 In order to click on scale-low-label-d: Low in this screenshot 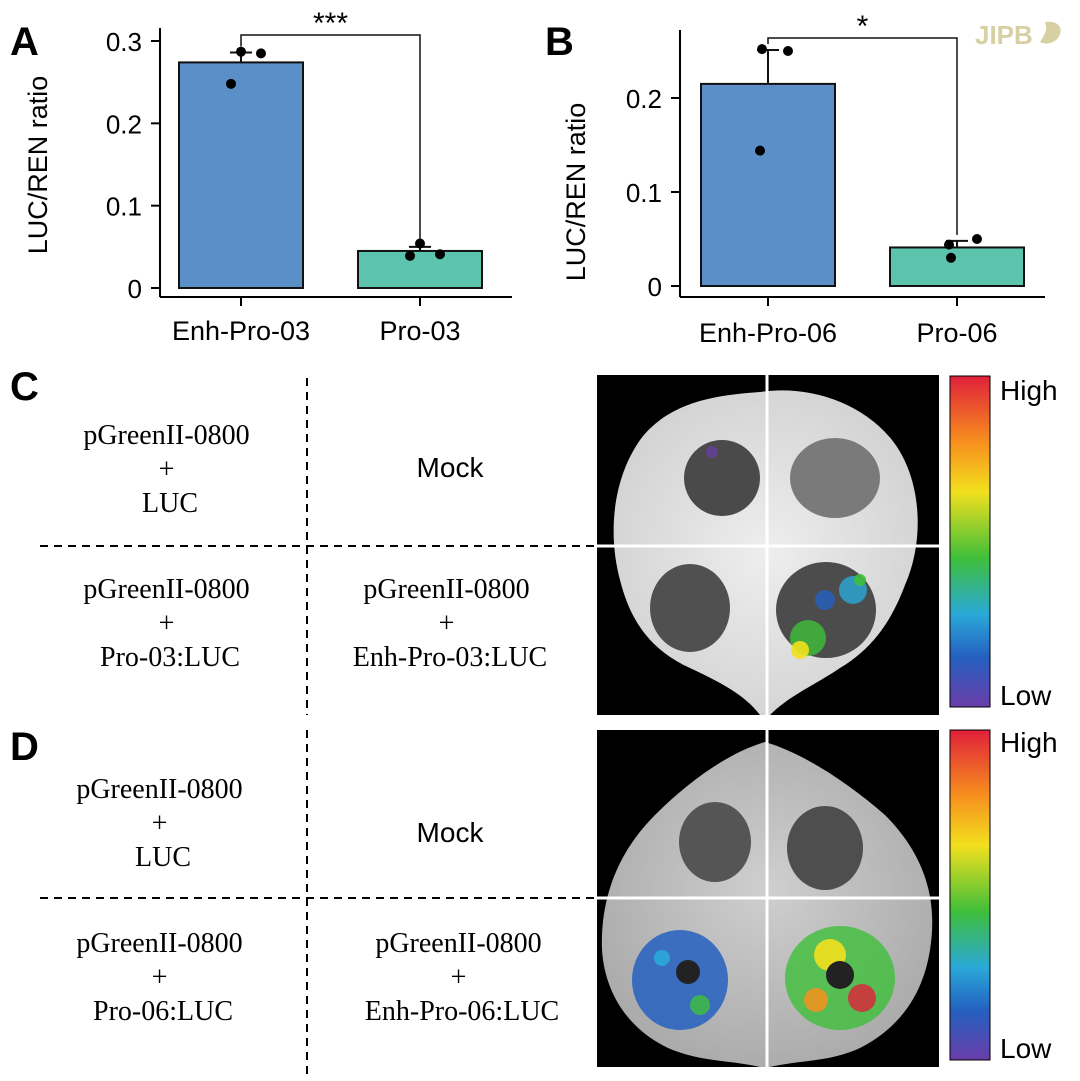, I will do `click(1026, 1048)`.